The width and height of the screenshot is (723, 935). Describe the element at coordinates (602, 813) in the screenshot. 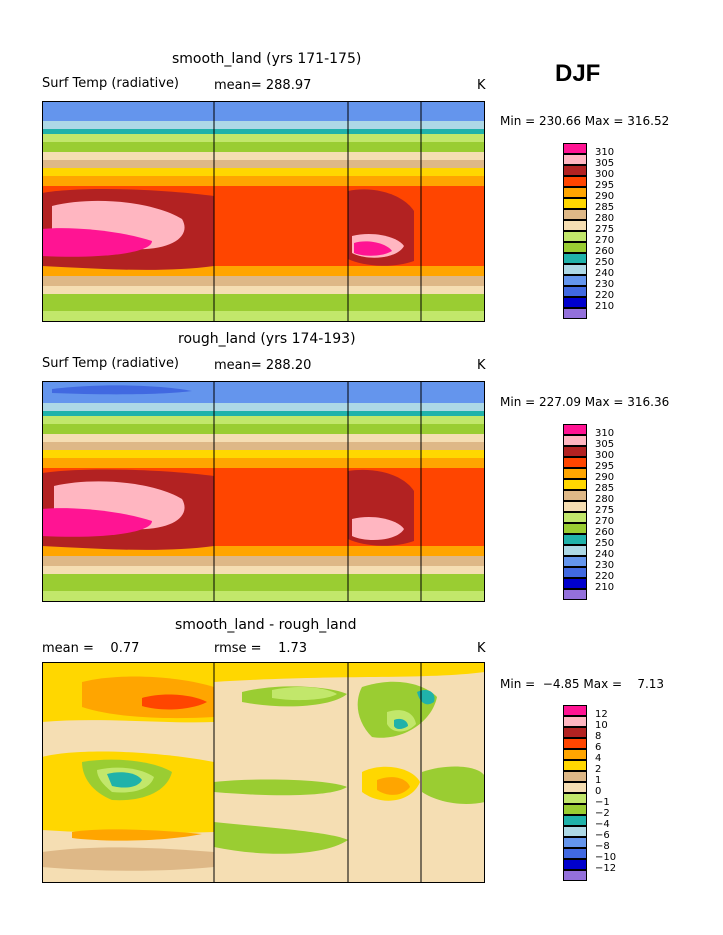

I see `colorbar-tick-label: −2` at that location.